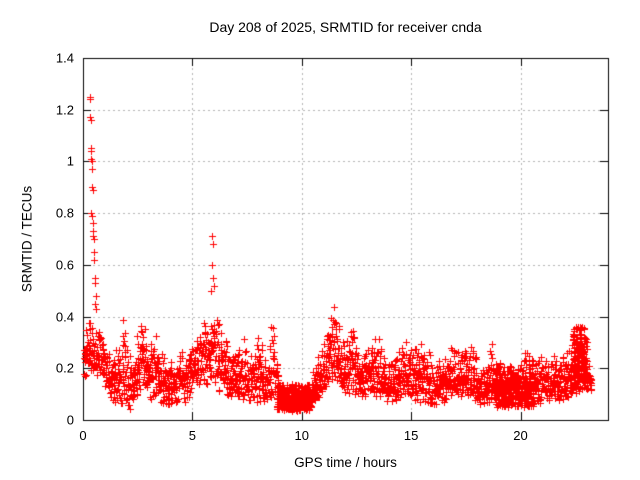 The image size is (640, 480). I want to click on y-tick-label: 1.4, so click(64, 58).